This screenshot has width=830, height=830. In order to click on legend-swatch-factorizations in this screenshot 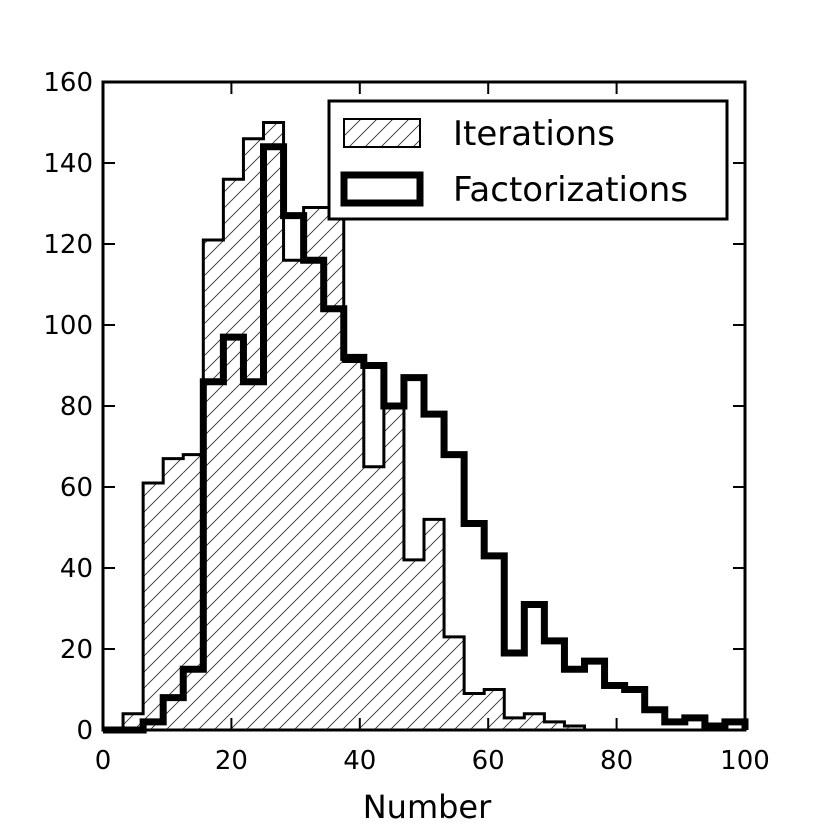, I will do `click(382, 189)`.